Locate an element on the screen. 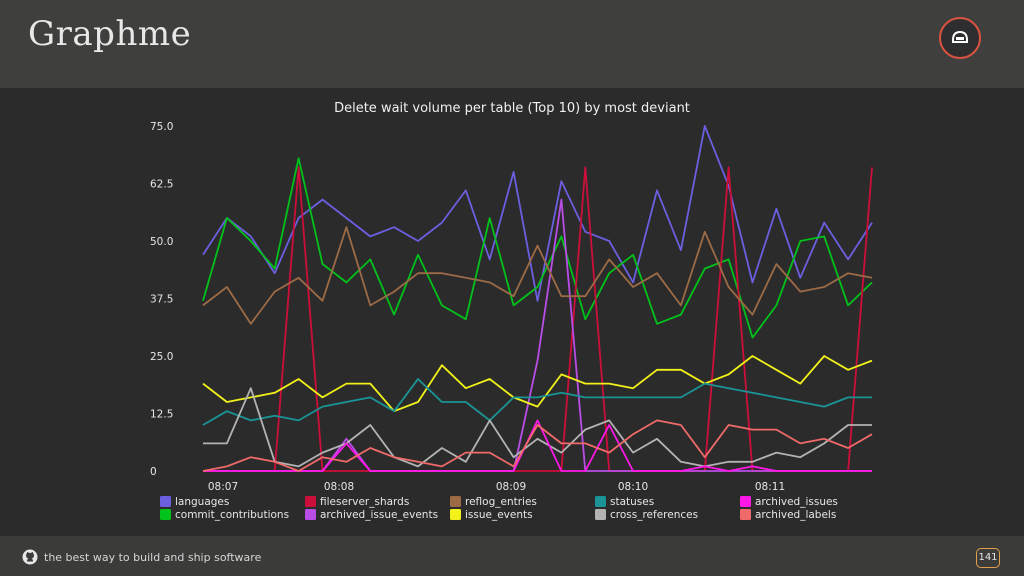 The height and width of the screenshot is (576, 1024). y-tick-label: 37.5 is located at coordinates (161, 300).